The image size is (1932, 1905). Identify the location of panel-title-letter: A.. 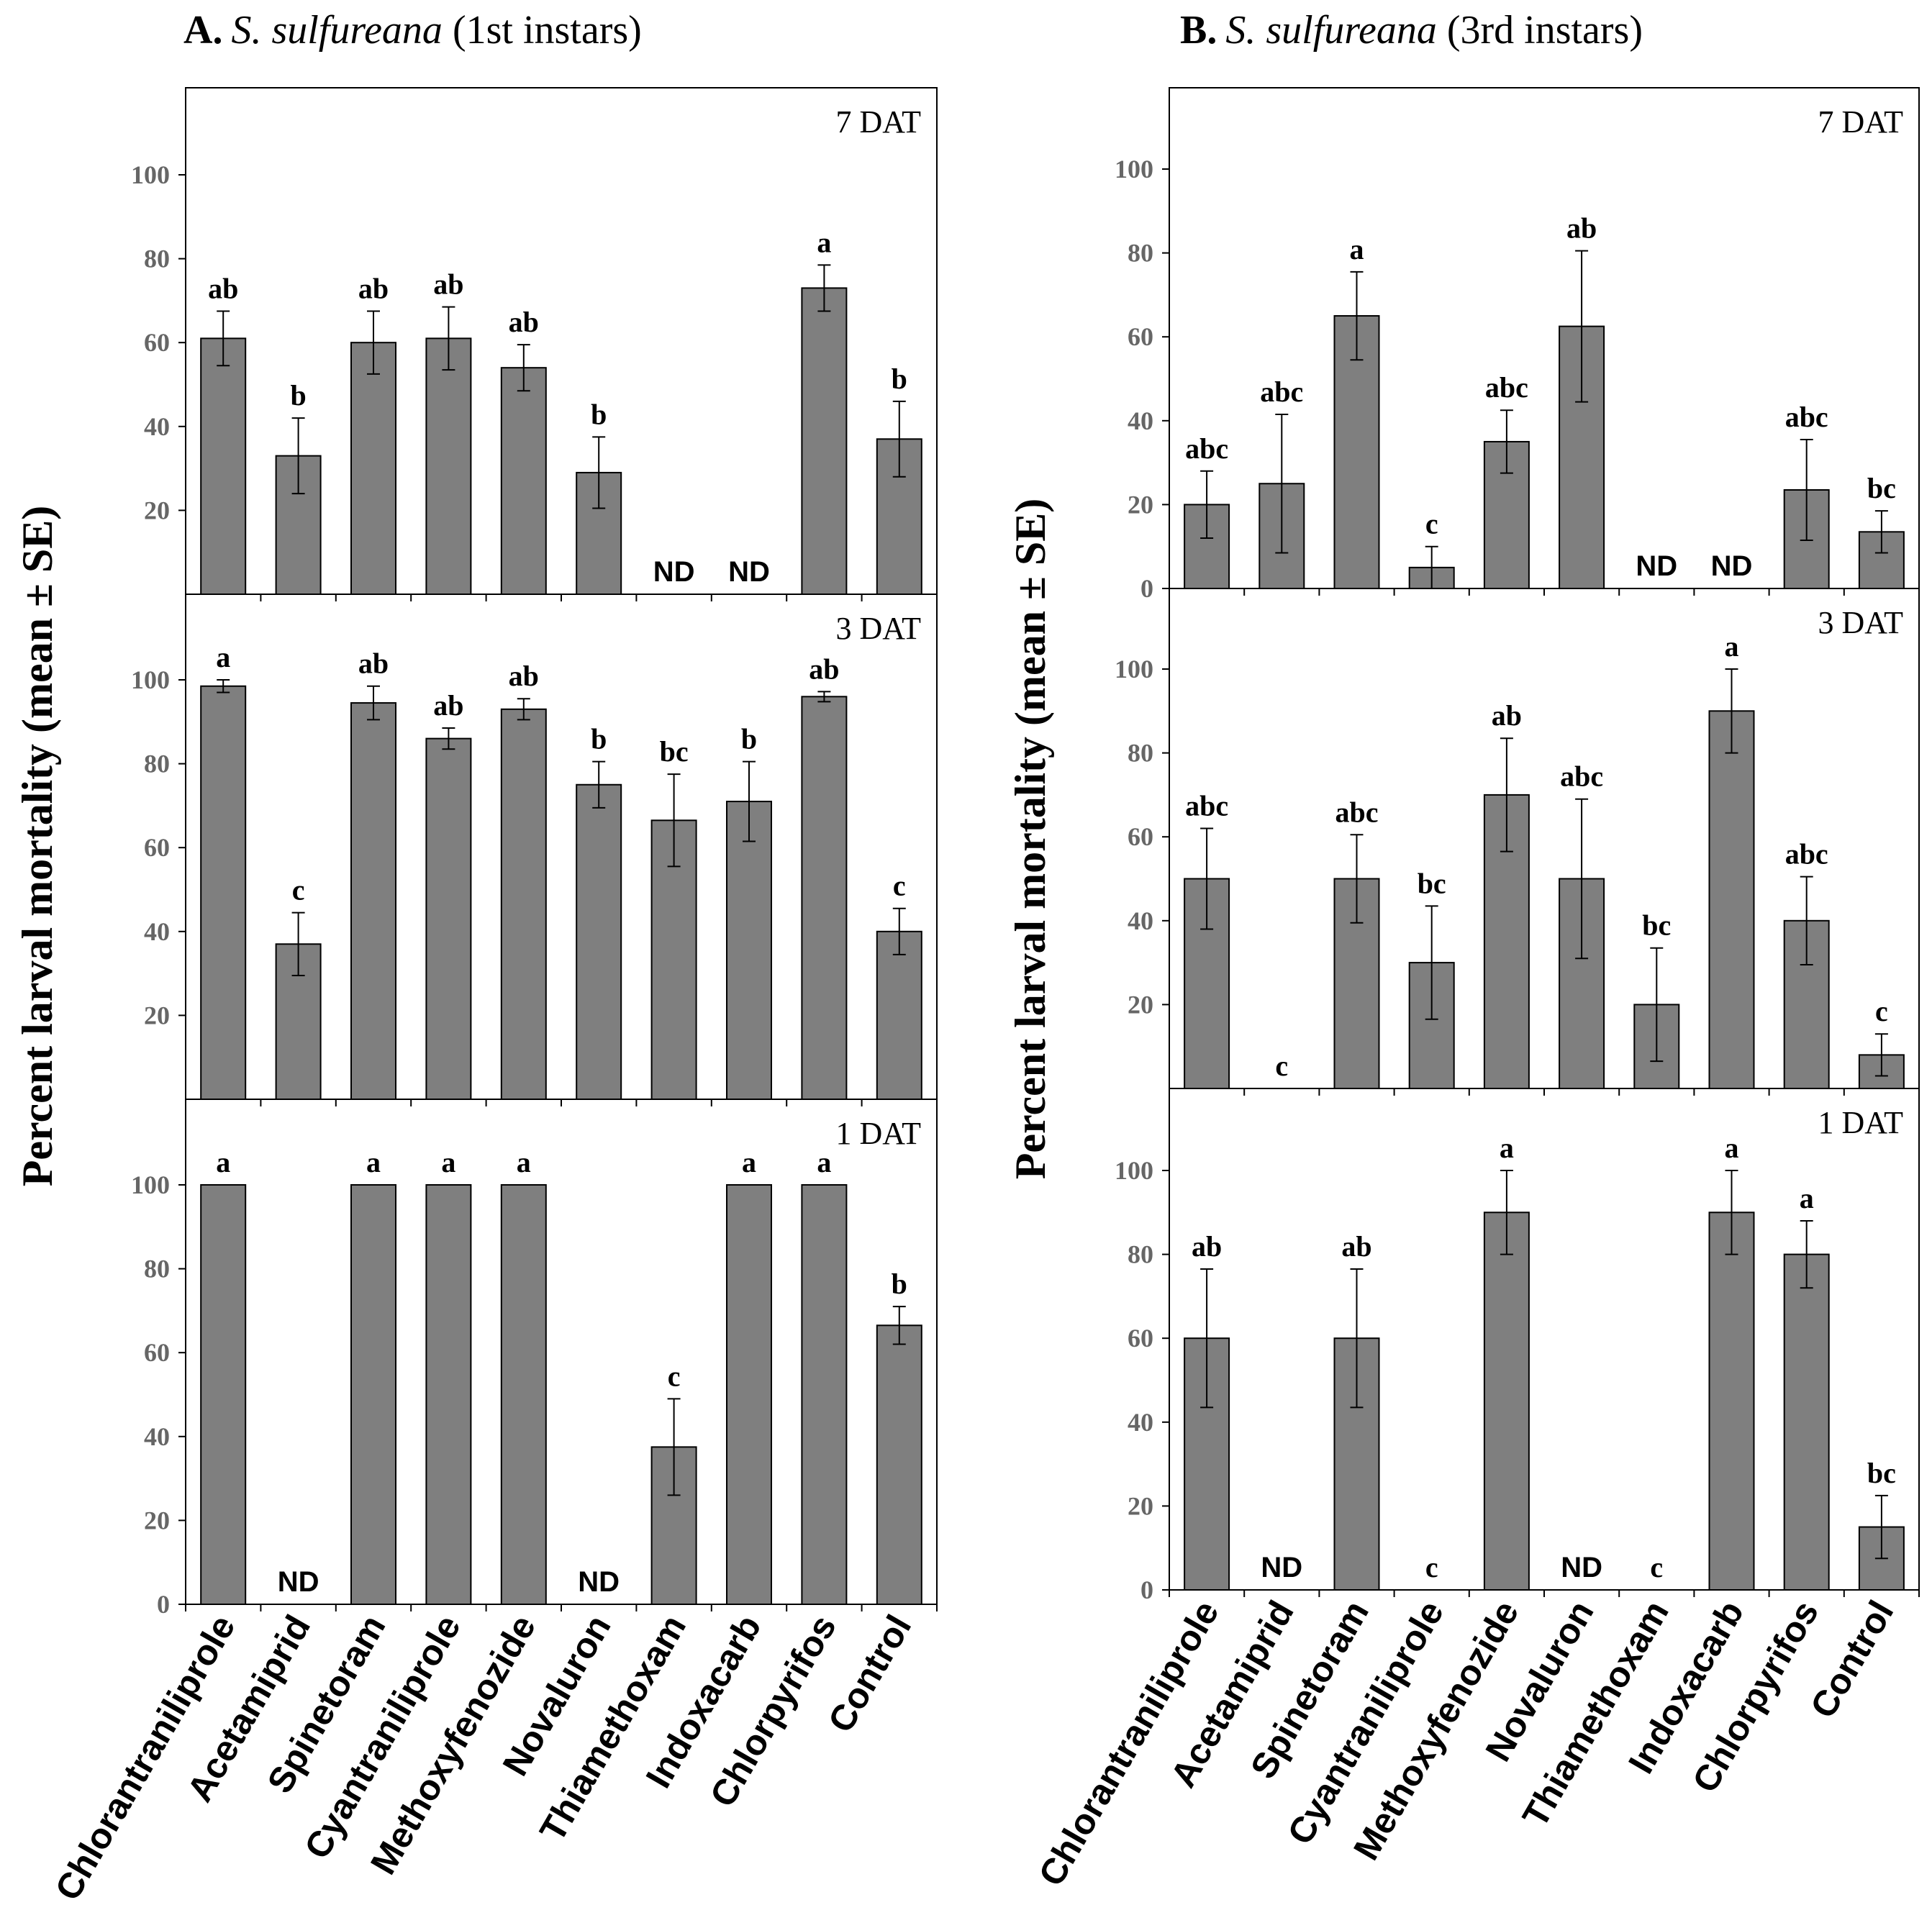
(203, 31).